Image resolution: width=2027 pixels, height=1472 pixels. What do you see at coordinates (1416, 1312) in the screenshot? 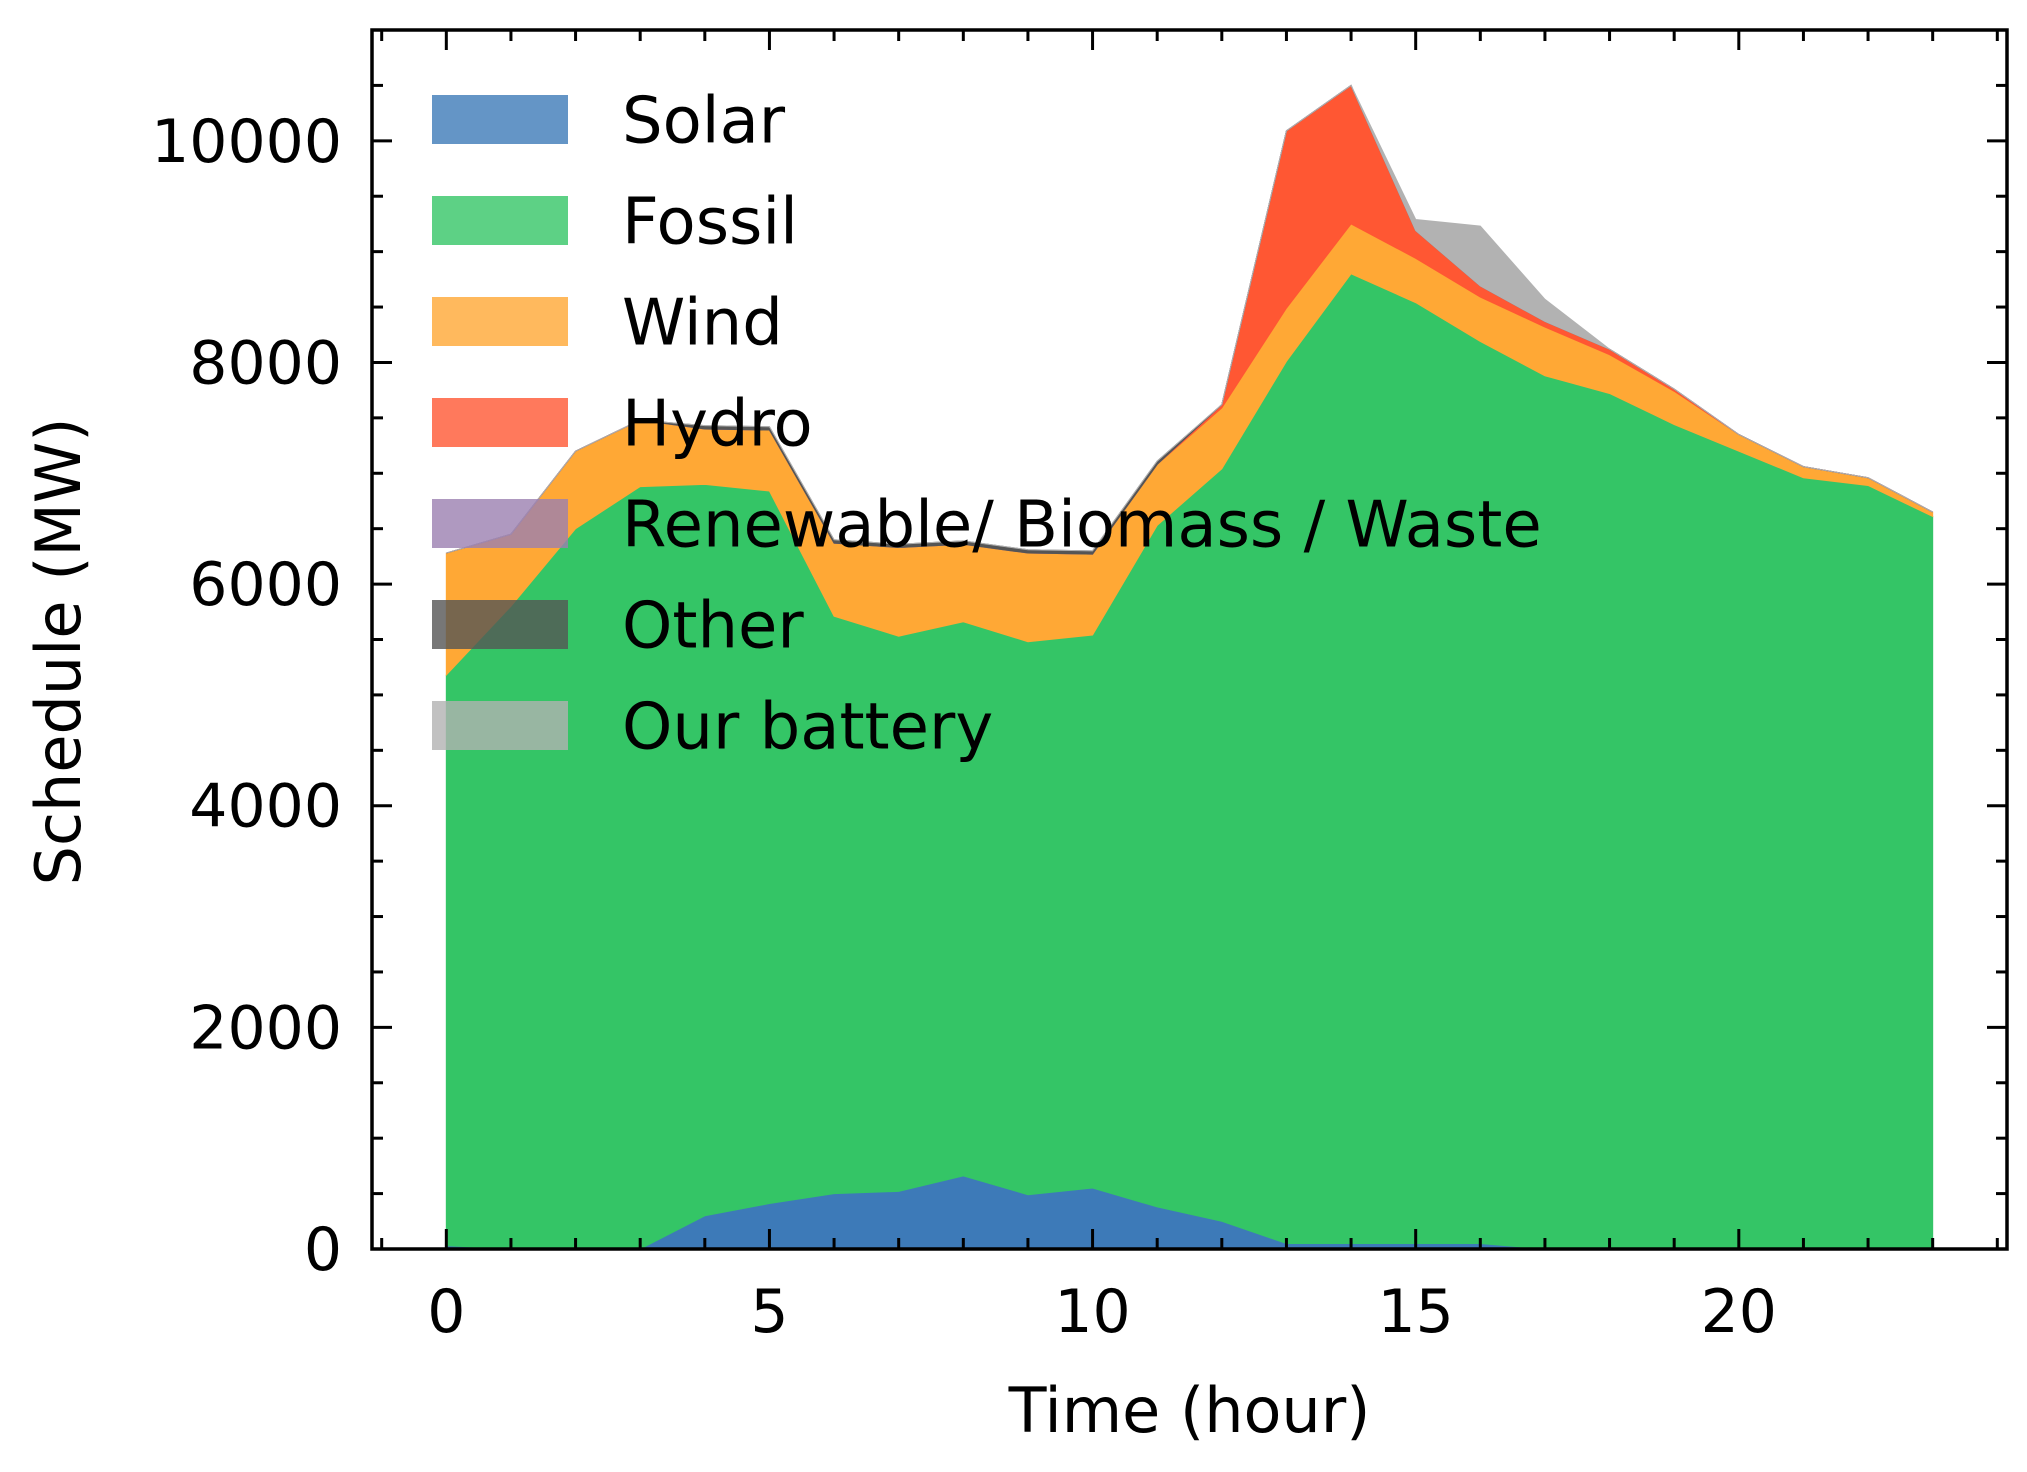
I see `x-tick-label: 15` at bounding box center [1416, 1312].